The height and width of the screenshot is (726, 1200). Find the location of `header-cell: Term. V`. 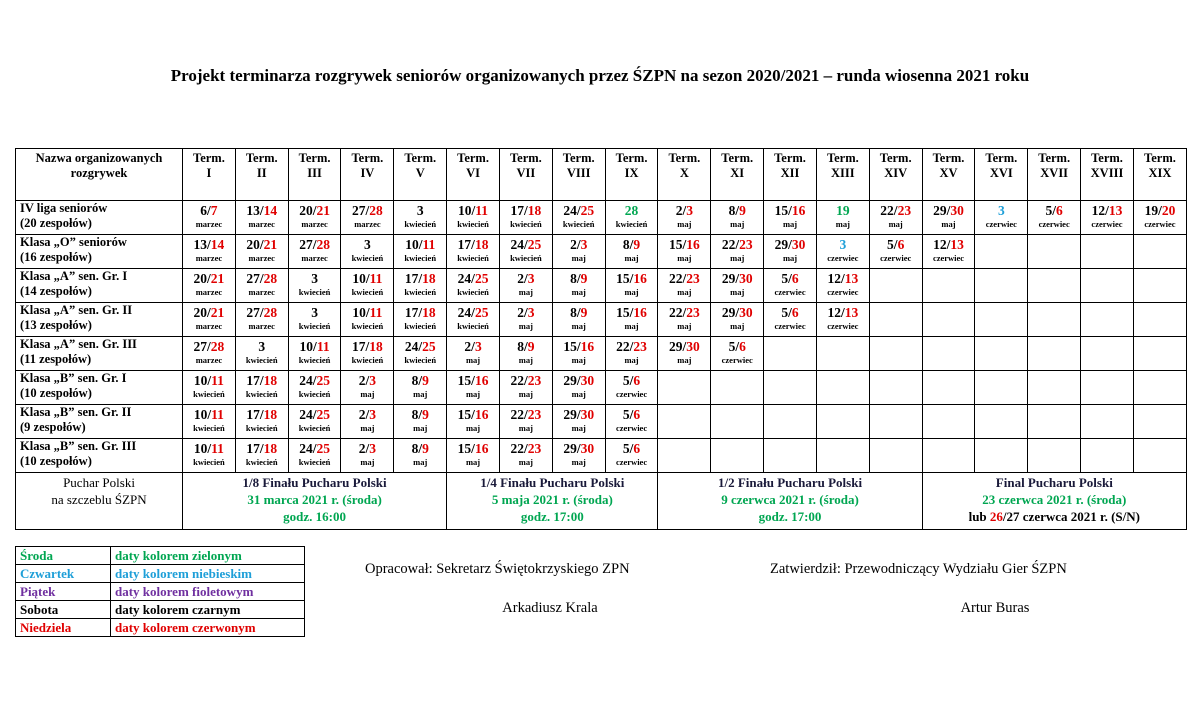

header-cell: Term. V is located at coordinates (420, 174).